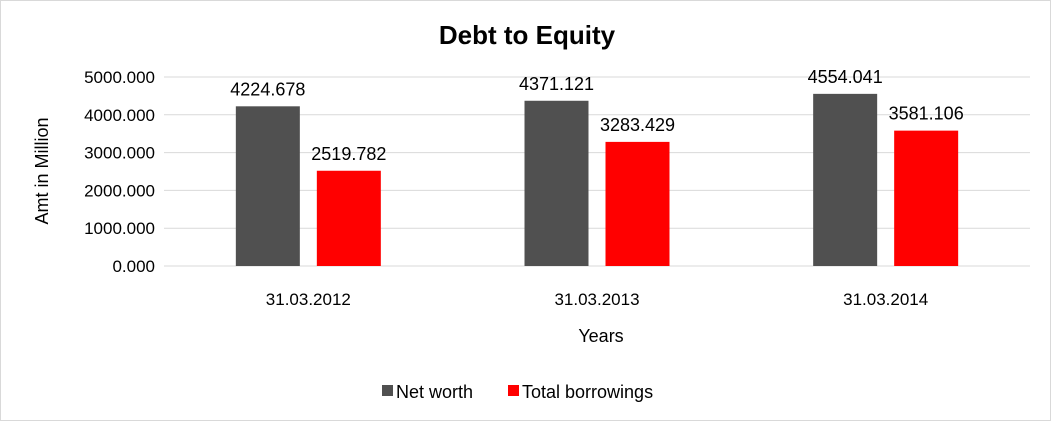 This screenshot has height=425, width=1051. I want to click on legend: Net worth Total borrowings, so click(517, 392).